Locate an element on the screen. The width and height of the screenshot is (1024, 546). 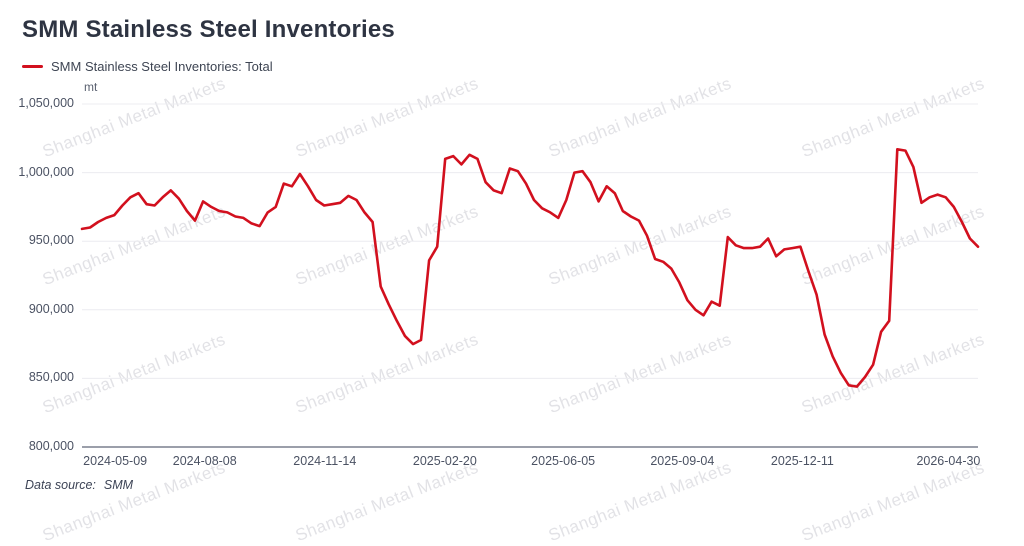
page-title: SMM Stainless Steel Inventories is located at coordinates (208, 29).